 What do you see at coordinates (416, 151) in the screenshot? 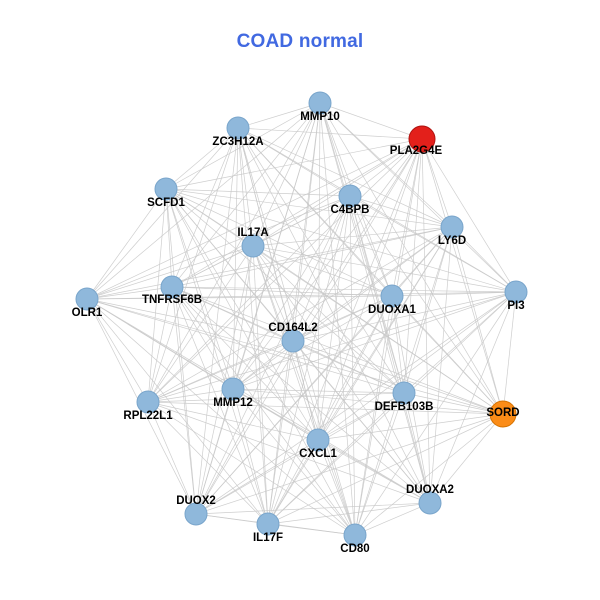
I see `node-label-PLA2G4E: PLA2G4E` at bounding box center [416, 151].